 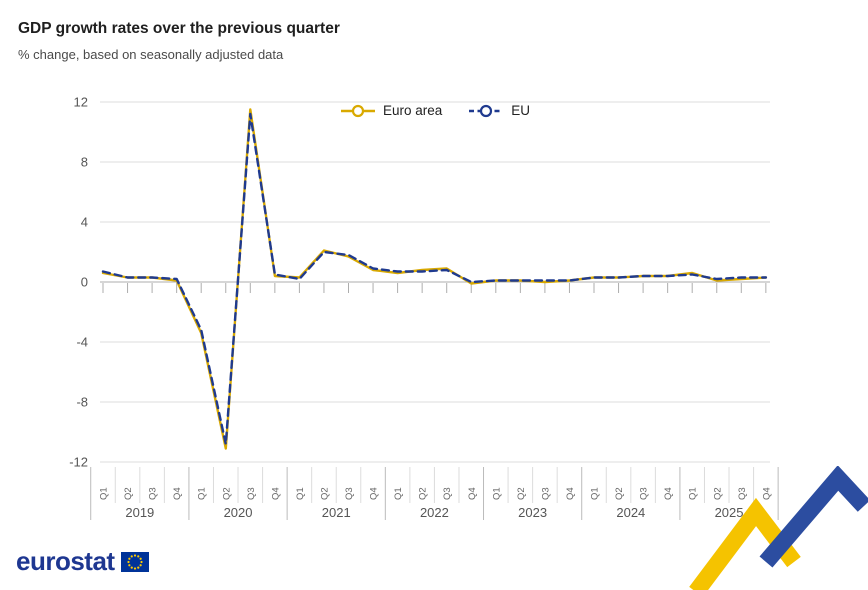 What do you see at coordinates (84, 222) in the screenshot?
I see `y-axis-tick-label: 4` at bounding box center [84, 222].